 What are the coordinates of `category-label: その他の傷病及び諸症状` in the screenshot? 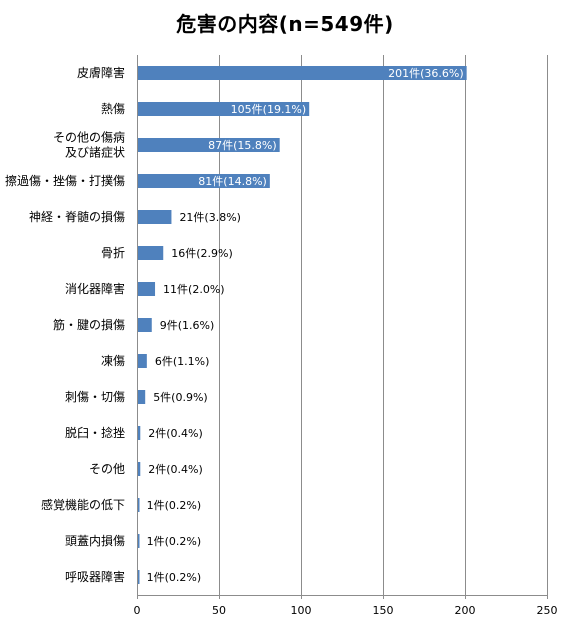 It's located at (89, 145).